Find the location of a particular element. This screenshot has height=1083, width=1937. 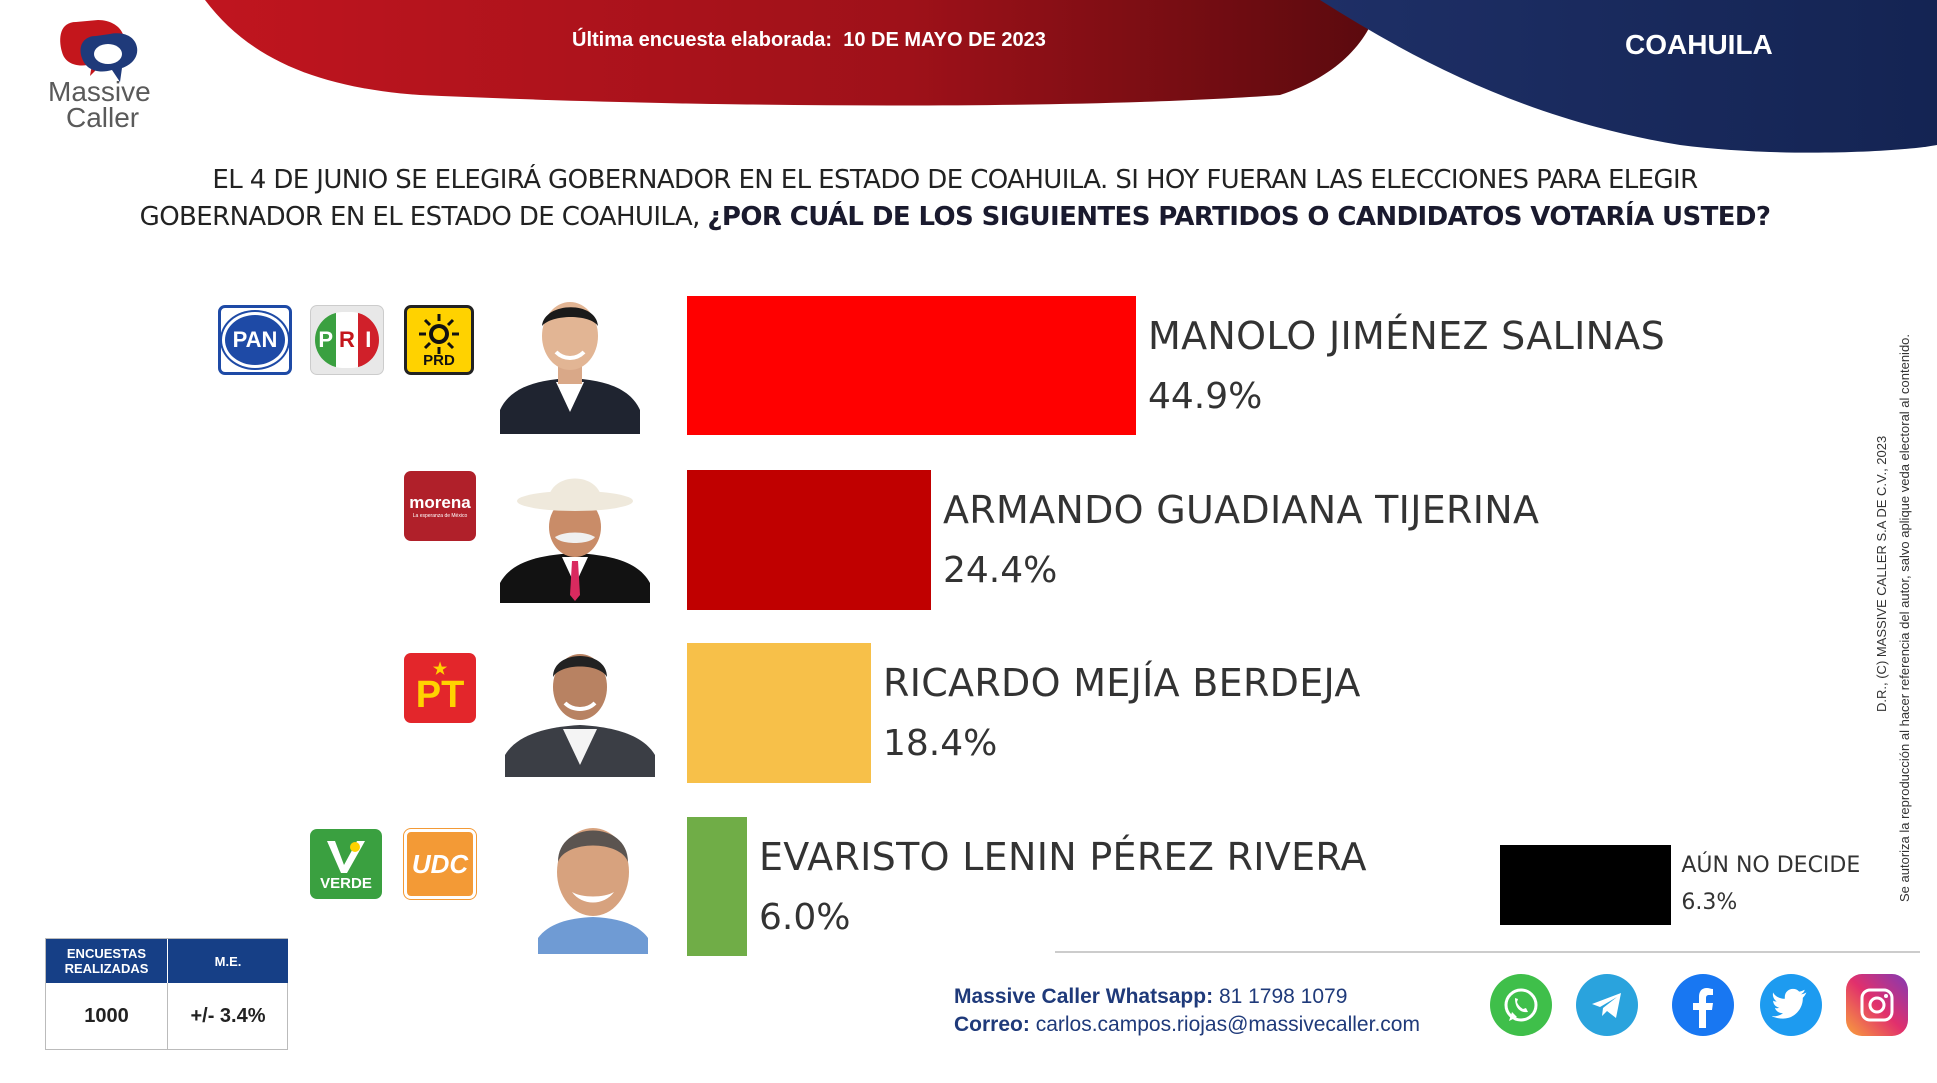

udc-logo-text: UDC is located at coordinates (440, 863).